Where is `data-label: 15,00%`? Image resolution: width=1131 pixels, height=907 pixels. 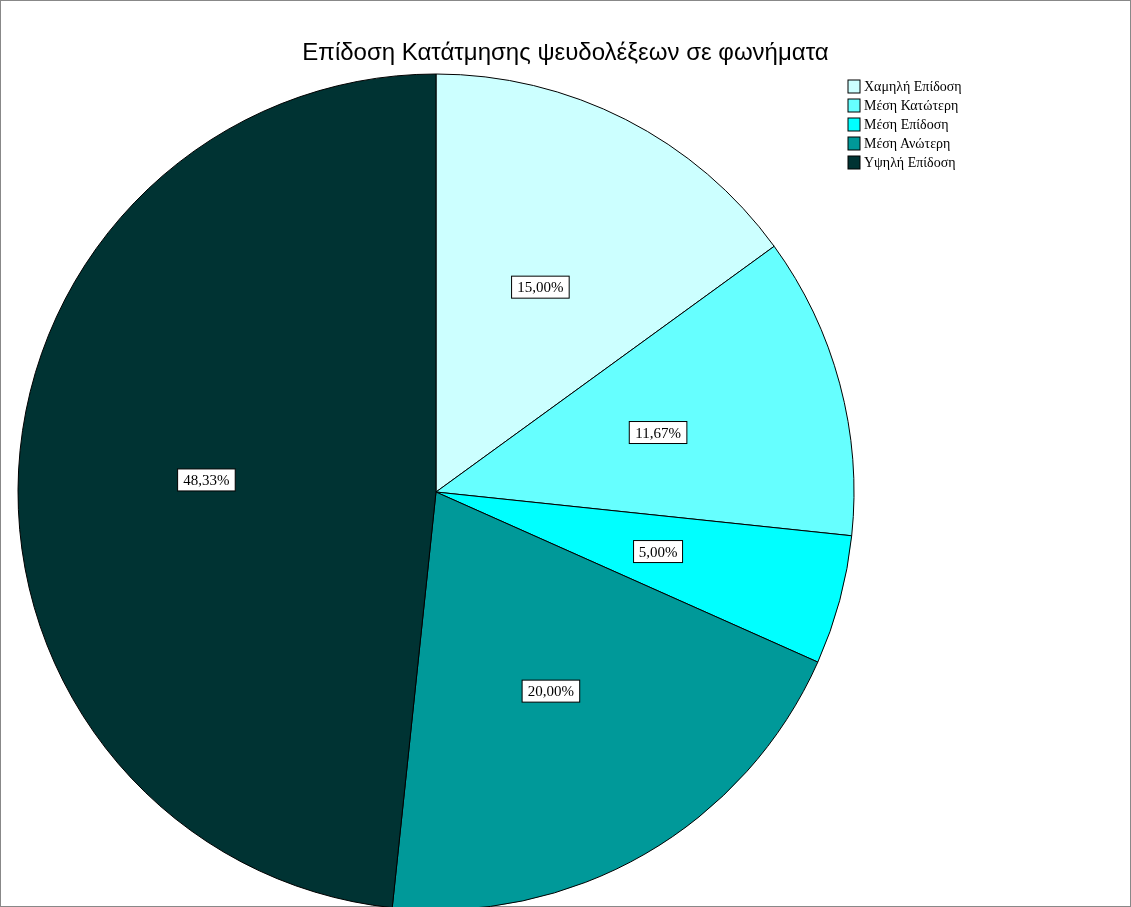 data-label: 15,00% is located at coordinates (540, 287).